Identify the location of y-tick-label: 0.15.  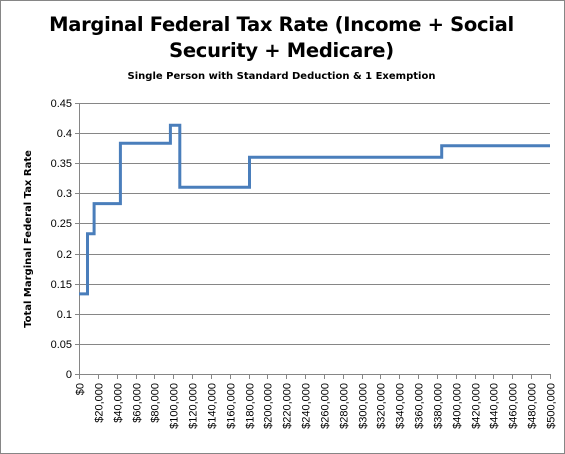
(61, 285).